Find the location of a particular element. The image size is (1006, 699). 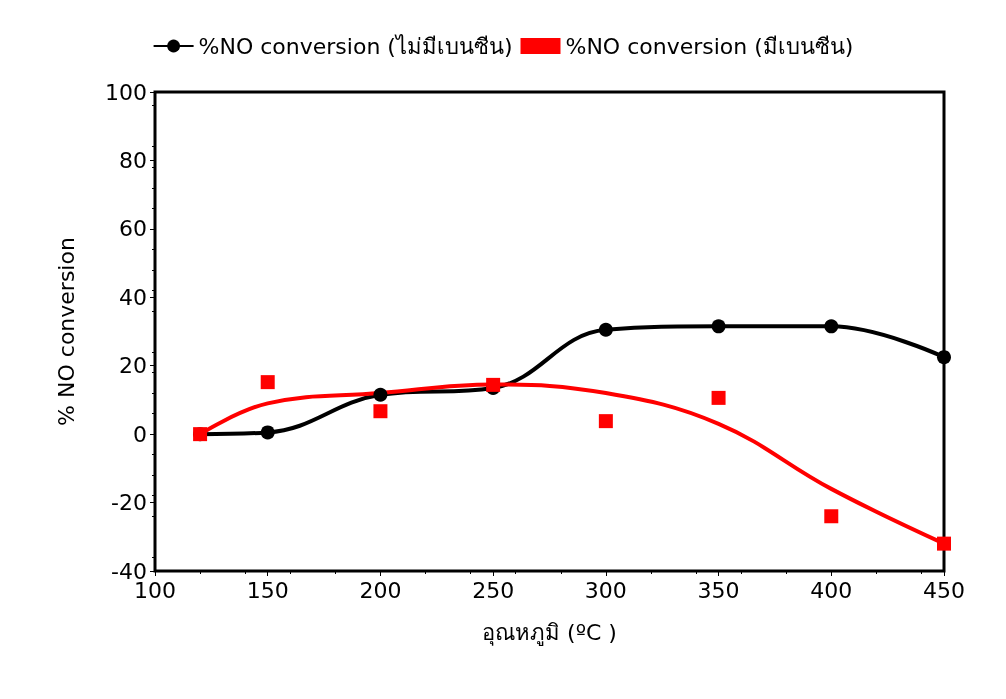

x-tick-label: 350 is located at coordinates (718, 590).